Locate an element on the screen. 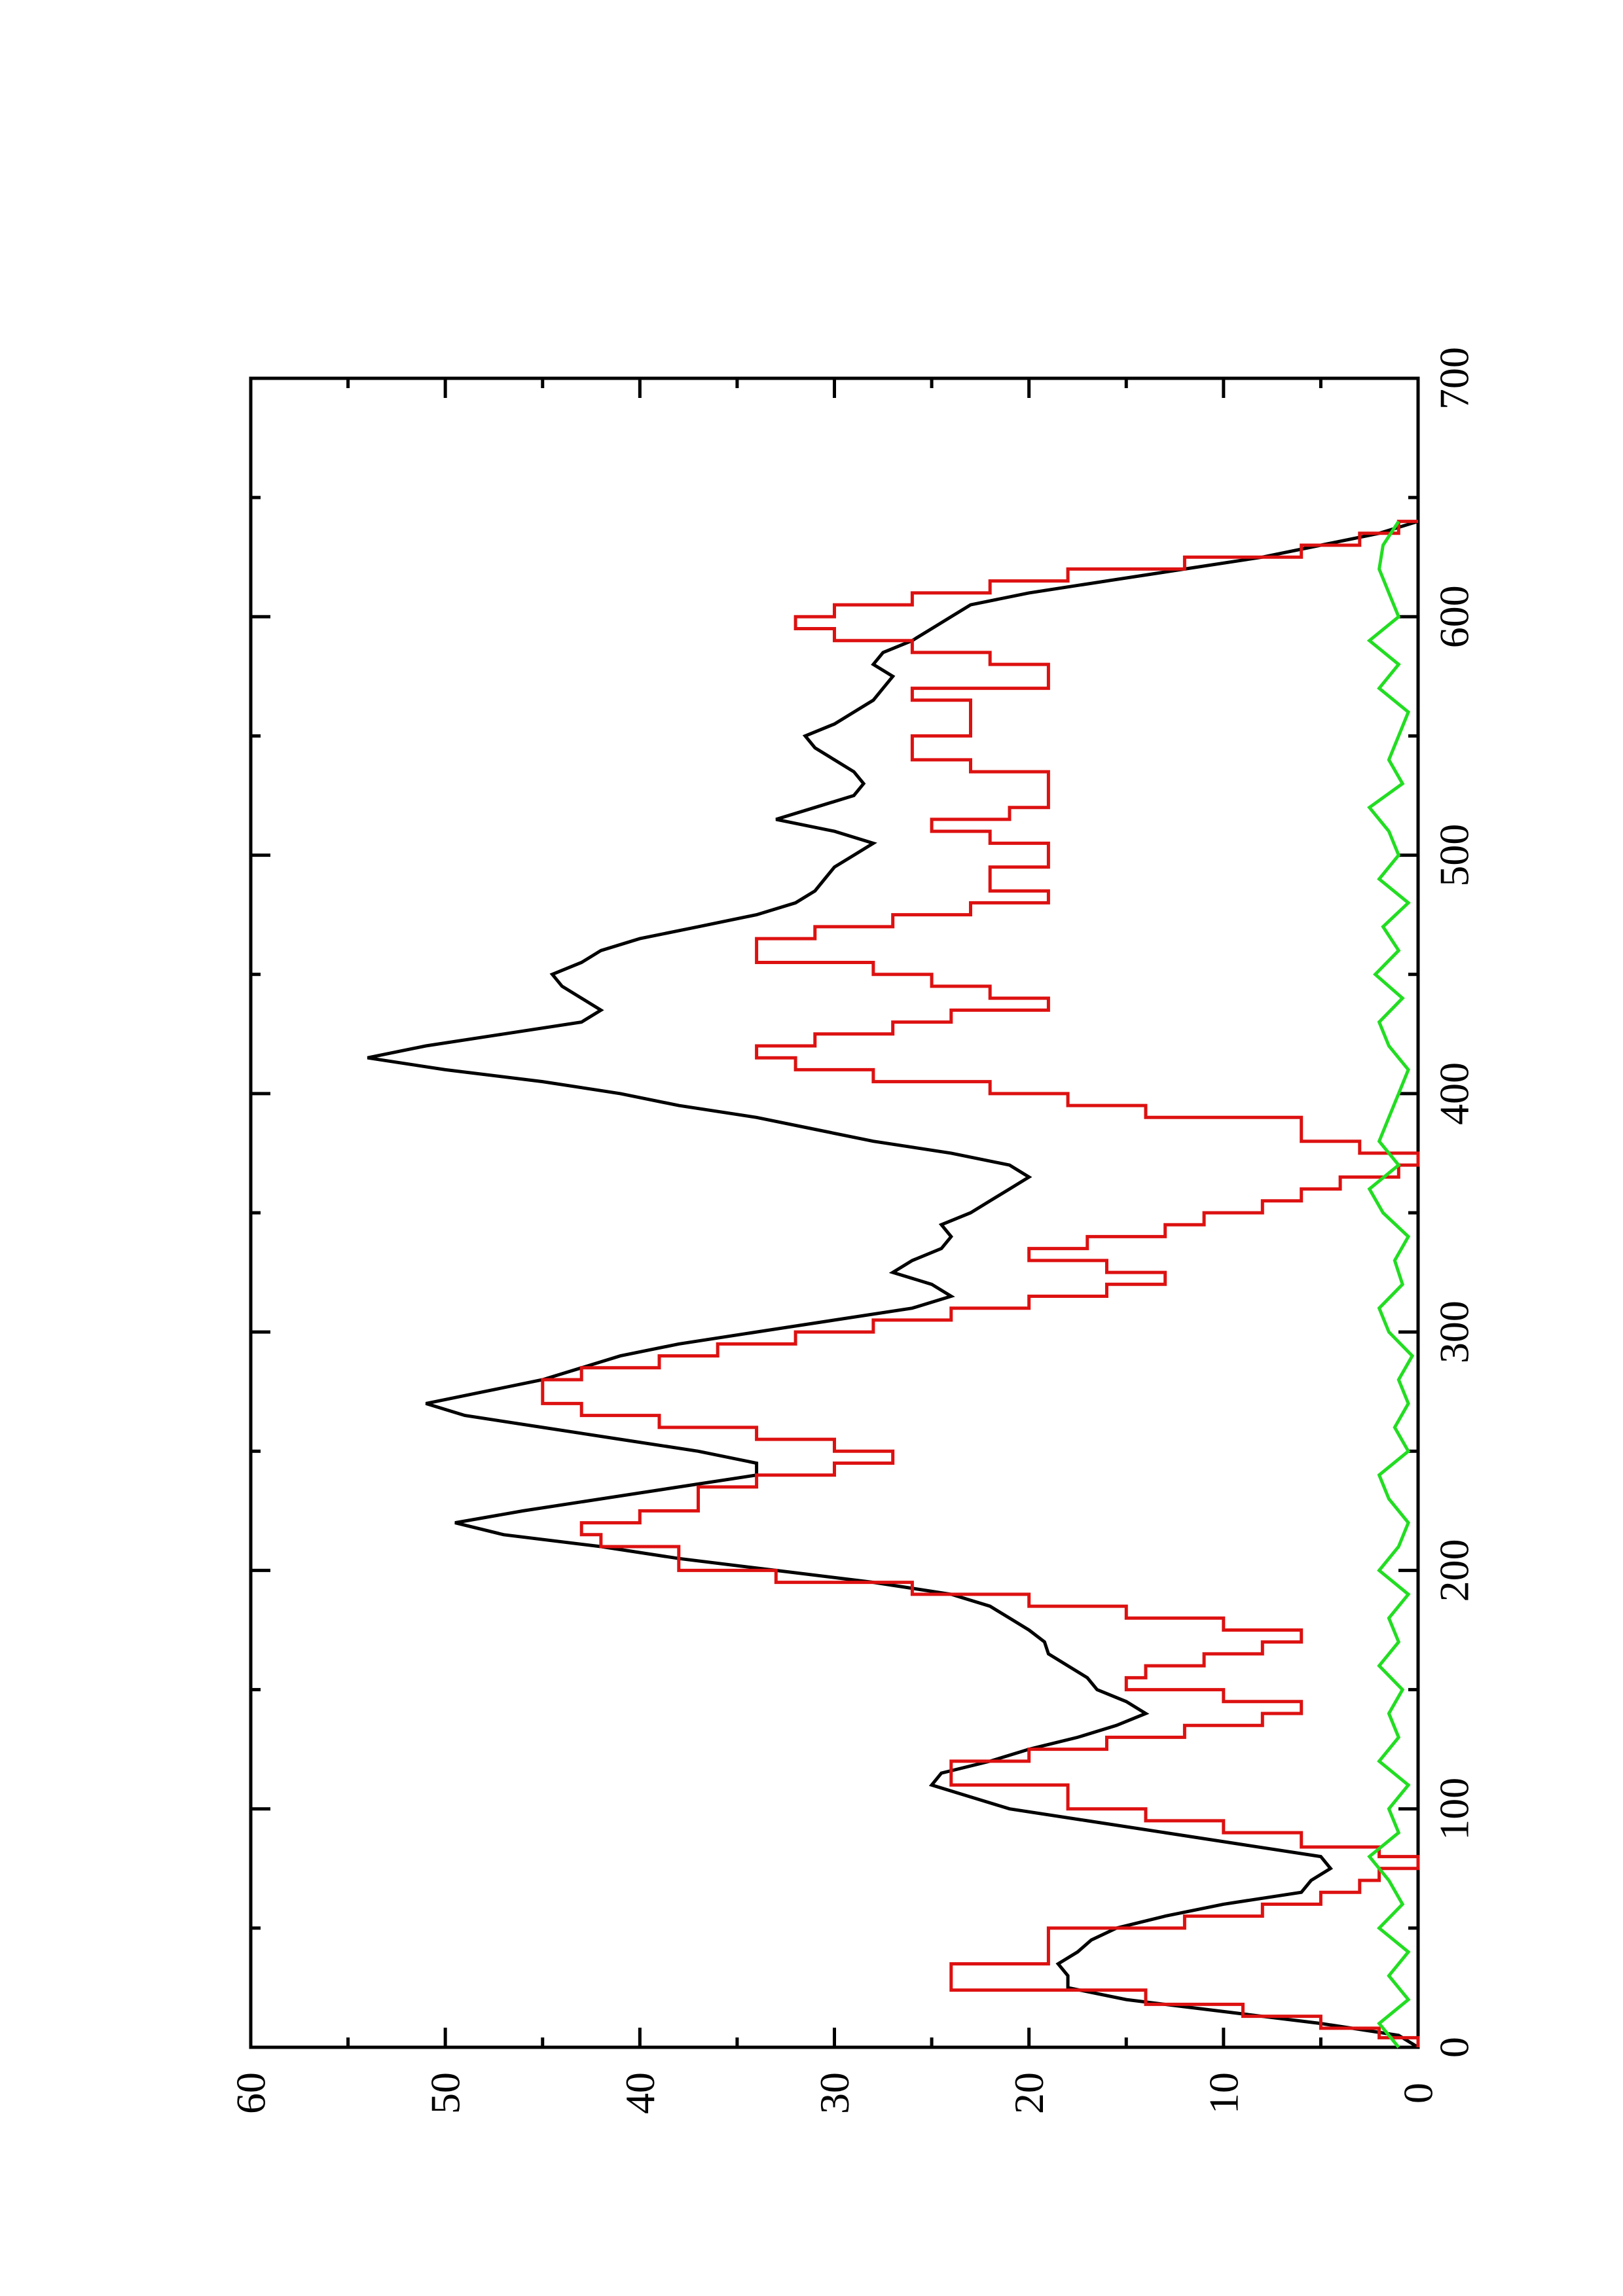 The width and height of the screenshot is (1623, 2296). y-tick-label: 10 is located at coordinates (1223, 2093).